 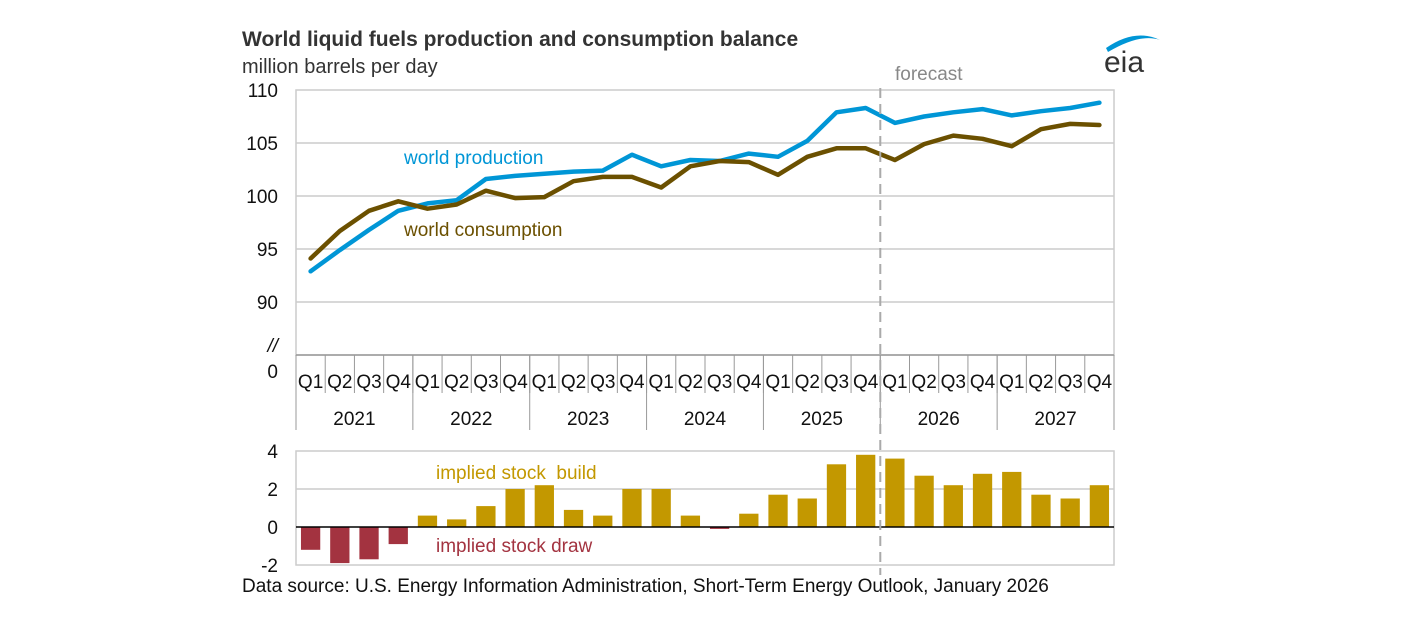 What do you see at coordinates (267, 303) in the screenshot?
I see `top-y-tick-label: 90` at bounding box center [267, 303].